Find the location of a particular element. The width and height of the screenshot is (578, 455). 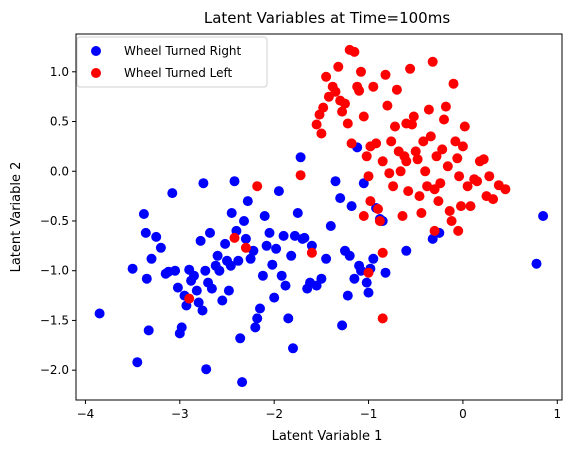

x-tick-label: 1 is located at coordinates (557, 414).